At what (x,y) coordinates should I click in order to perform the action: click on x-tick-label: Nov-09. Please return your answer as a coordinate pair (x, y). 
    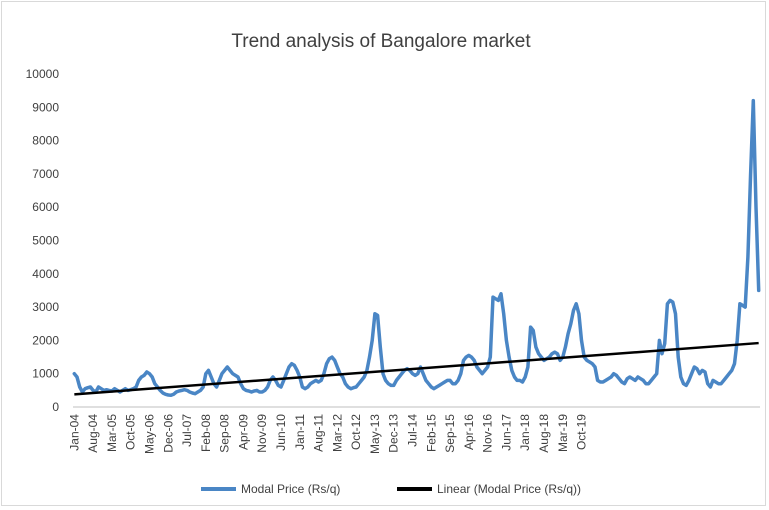
    Looking at the image, I should click on (262, 433).